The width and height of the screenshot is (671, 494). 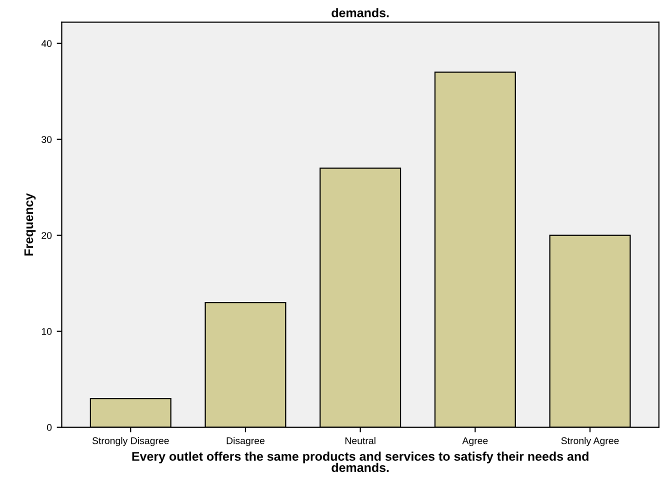 I want to click on x-tick-label: Agree, so click(x=475, y=441).